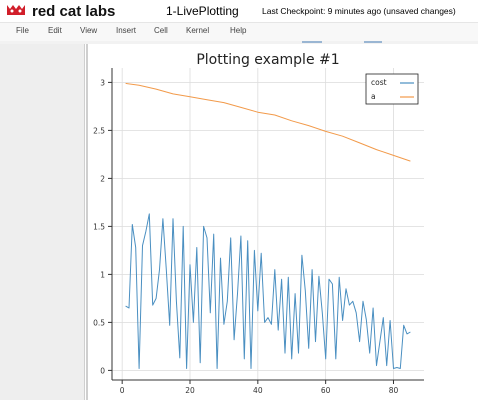  Describe the element at coordinates (99, 226) in the screenshot. I see `y-tick-label: 1.5` at that location.